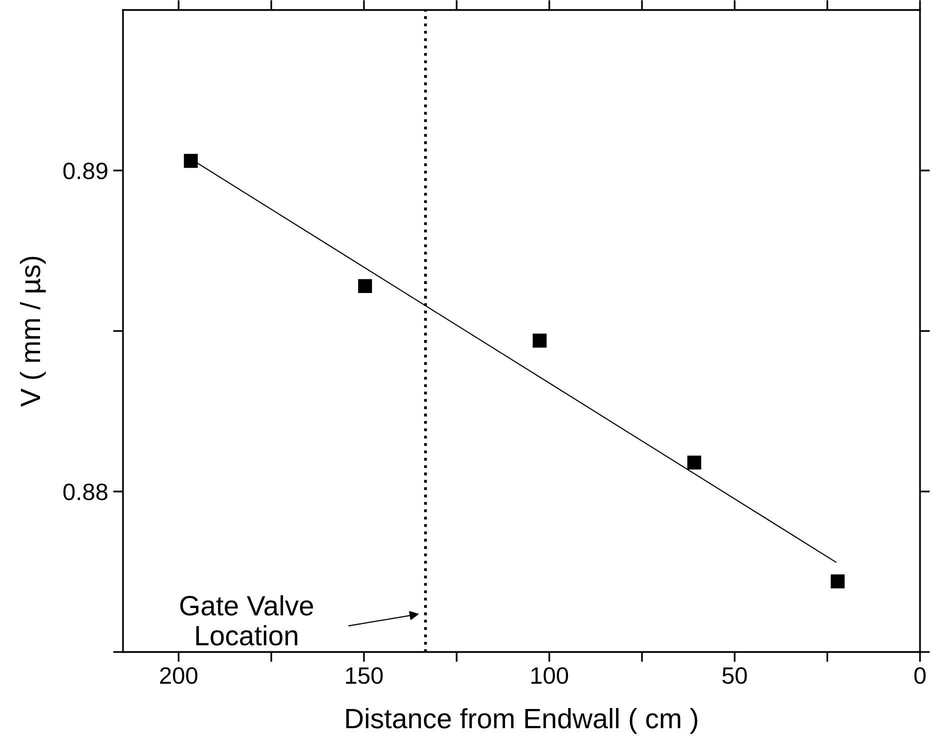 This screenshot has height=755, width=933. What do you see at coordinates (734, 675) in the screenshot?
I see `x-tick-label: 50` at bounding box center [734, 675].